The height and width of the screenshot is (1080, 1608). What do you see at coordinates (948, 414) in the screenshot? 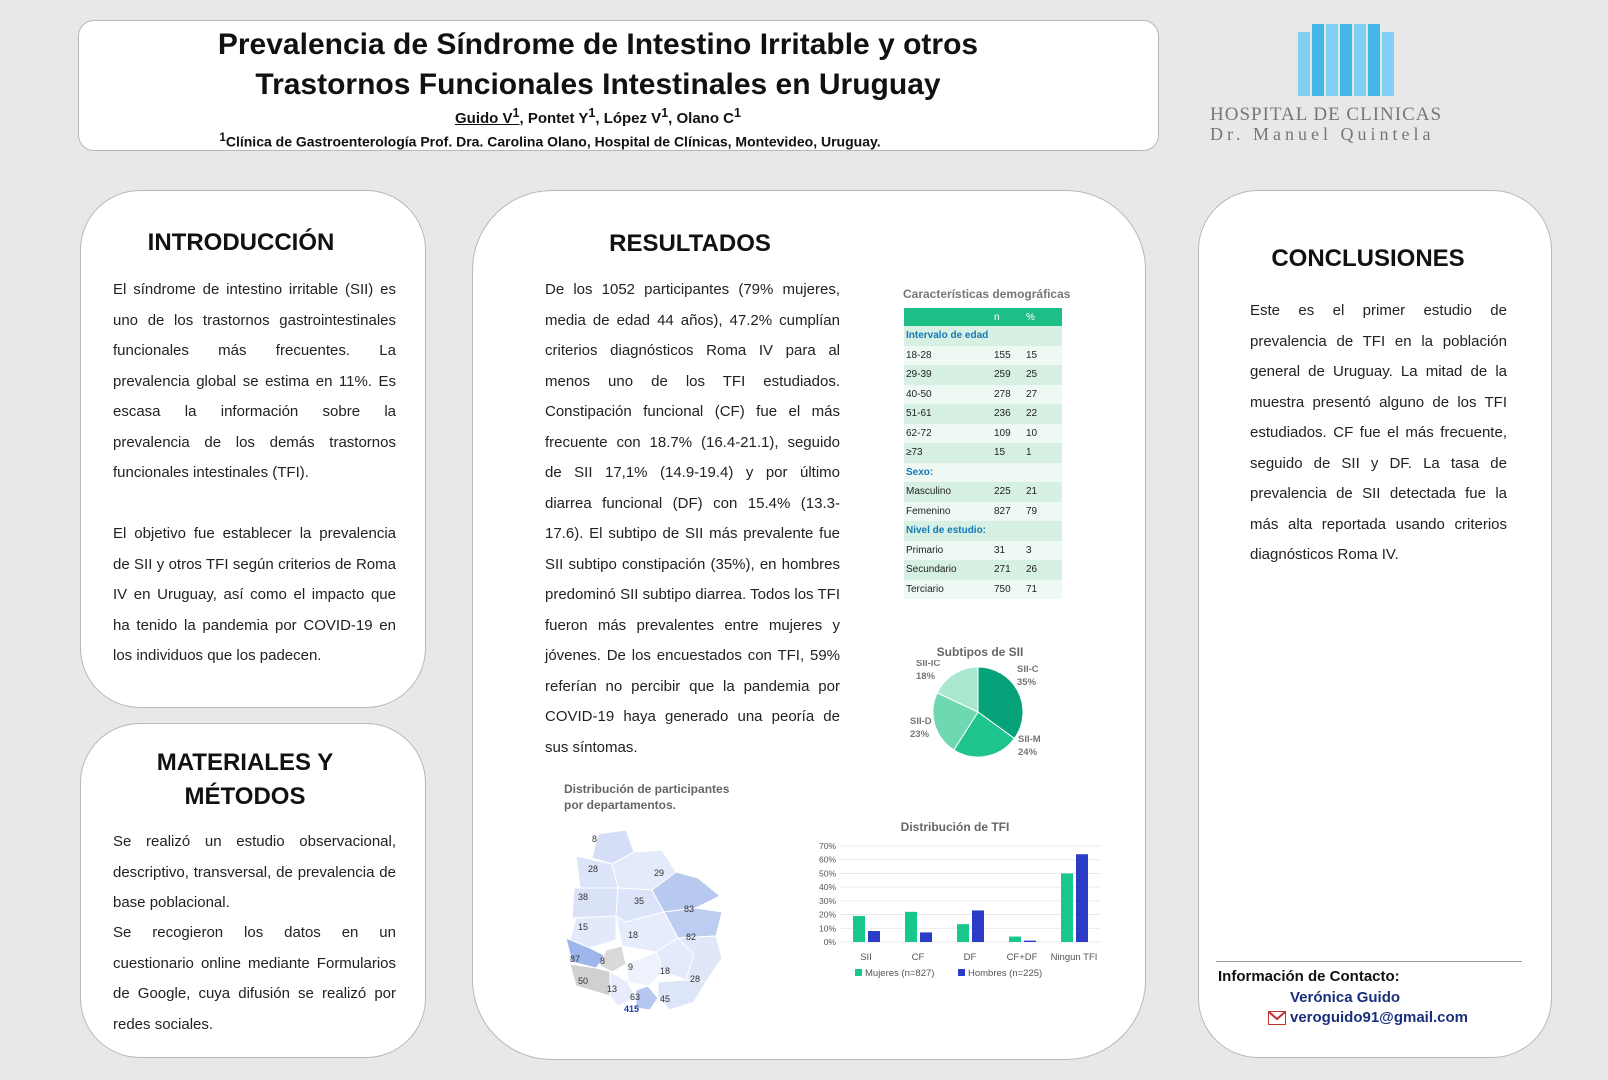
I see `demographics-cell-label: 51-61` at bounding box center [948, 414].